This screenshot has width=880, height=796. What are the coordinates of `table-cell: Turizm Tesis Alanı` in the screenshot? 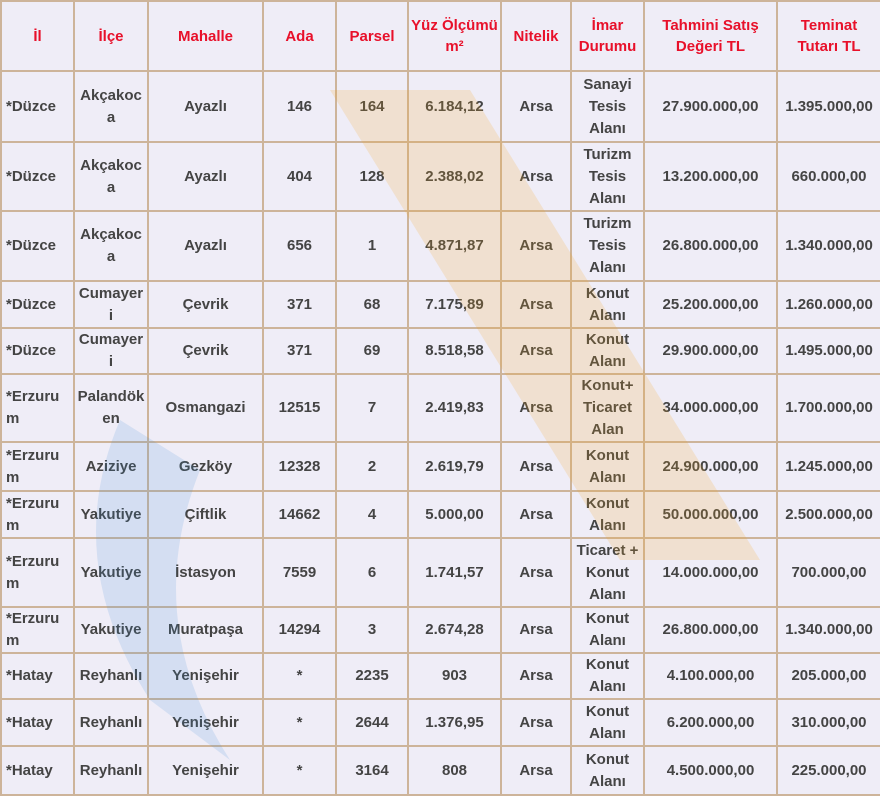 It's located at (607, 176).